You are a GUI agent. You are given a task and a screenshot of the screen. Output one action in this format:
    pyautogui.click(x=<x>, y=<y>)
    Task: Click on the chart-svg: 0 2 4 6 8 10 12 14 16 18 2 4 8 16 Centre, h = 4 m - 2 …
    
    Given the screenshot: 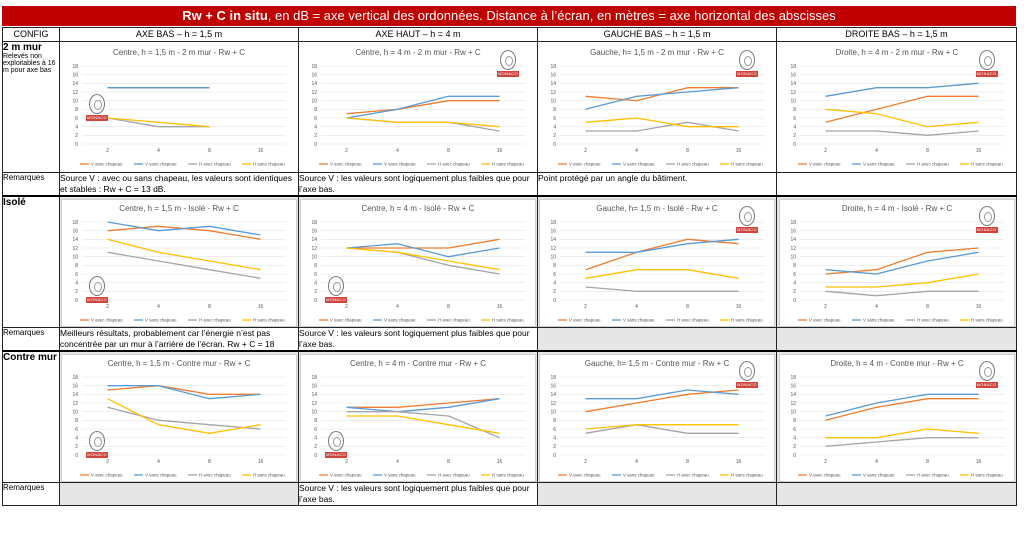 What is the action you would take?
    pyautogui.click(x=418, y=107)
    